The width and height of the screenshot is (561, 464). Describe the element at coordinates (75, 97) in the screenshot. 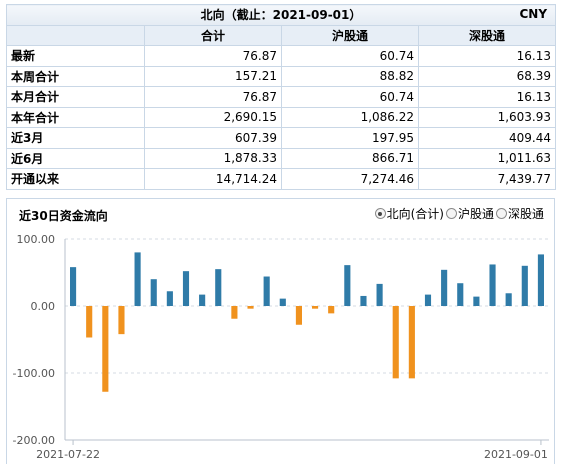

I see `row-label: 本月合计` at that location.